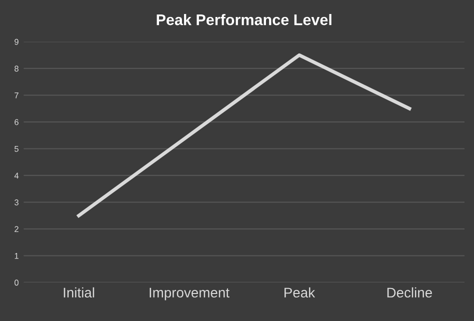 The width and height of the screenshot is (474, 321). Describe the element at coordinates (300, 292) in the screenshot. I see `x-tick-label: Peak` at that location.